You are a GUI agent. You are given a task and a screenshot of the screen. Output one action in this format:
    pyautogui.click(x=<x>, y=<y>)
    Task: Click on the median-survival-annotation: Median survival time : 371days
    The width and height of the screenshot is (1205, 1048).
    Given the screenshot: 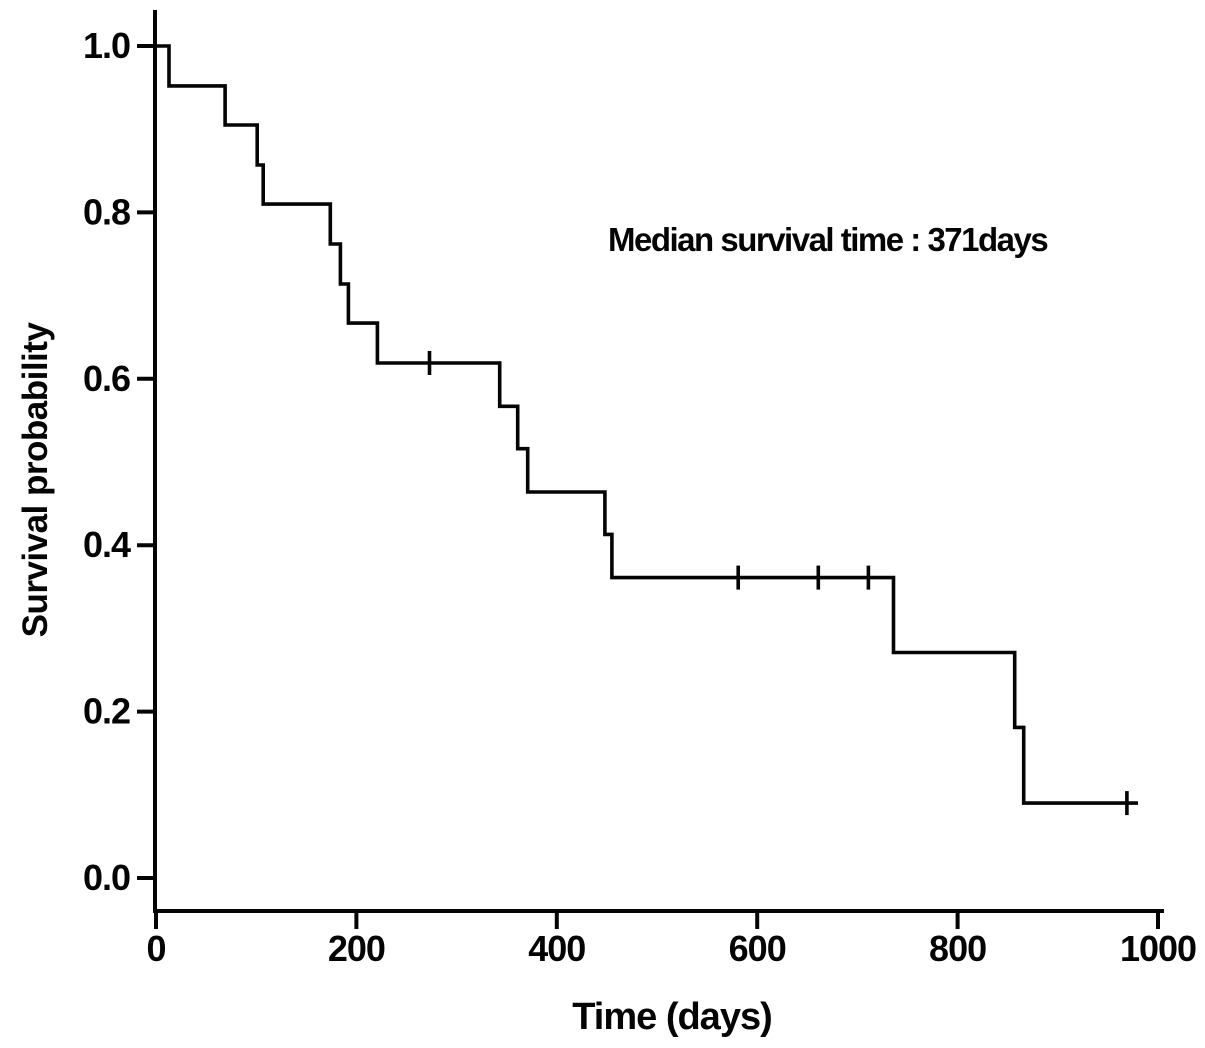 What is the action you would take?
    pyautogui.click(x=828, y=239)
    